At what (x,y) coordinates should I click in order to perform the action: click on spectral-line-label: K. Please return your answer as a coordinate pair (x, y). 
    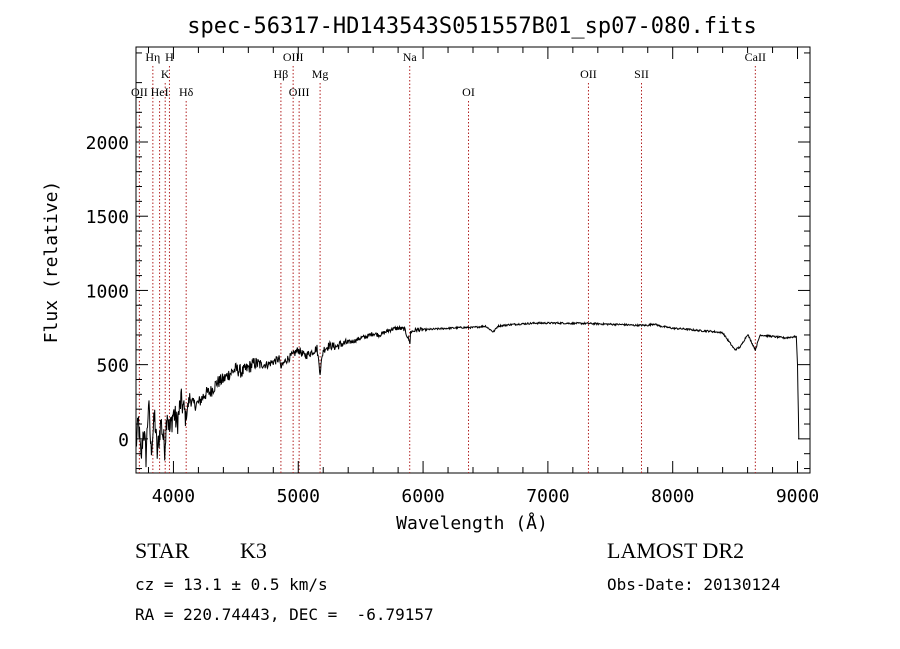
    Looking at the image, I should click on (165, 74).